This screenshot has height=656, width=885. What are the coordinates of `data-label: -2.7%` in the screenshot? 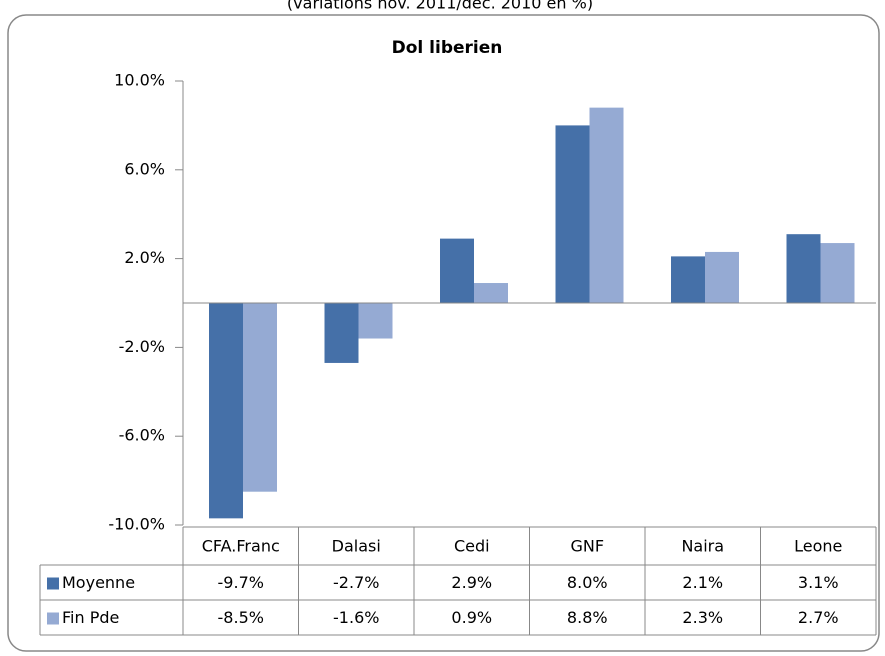 It's located at (356, 582).